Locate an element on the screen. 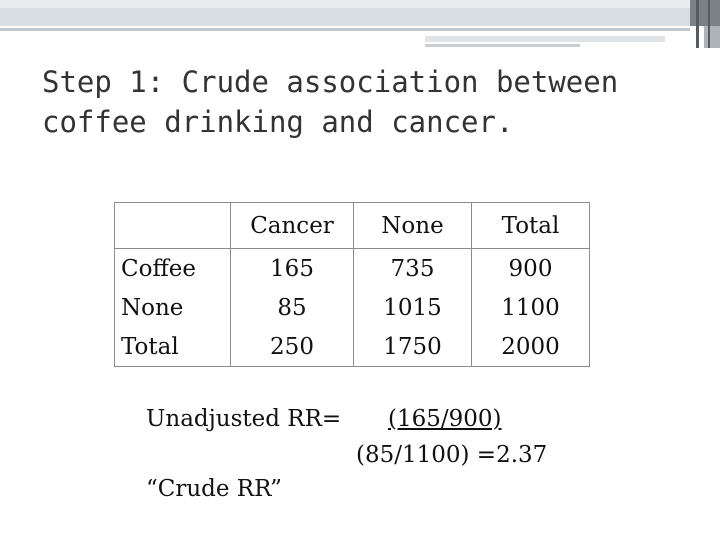 The image size is (720, 540). row-label: Coffee is located at coordinates (172, 268).